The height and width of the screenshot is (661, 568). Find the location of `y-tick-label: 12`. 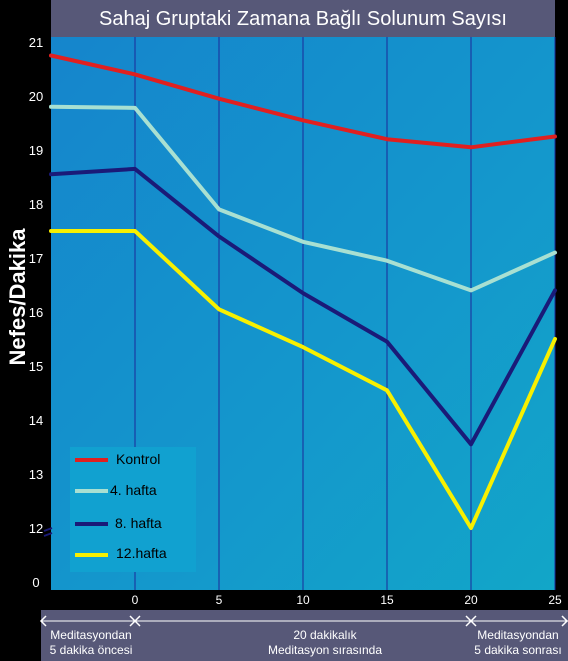

y-tick-label: 12 is located at coordinates (36, 528).